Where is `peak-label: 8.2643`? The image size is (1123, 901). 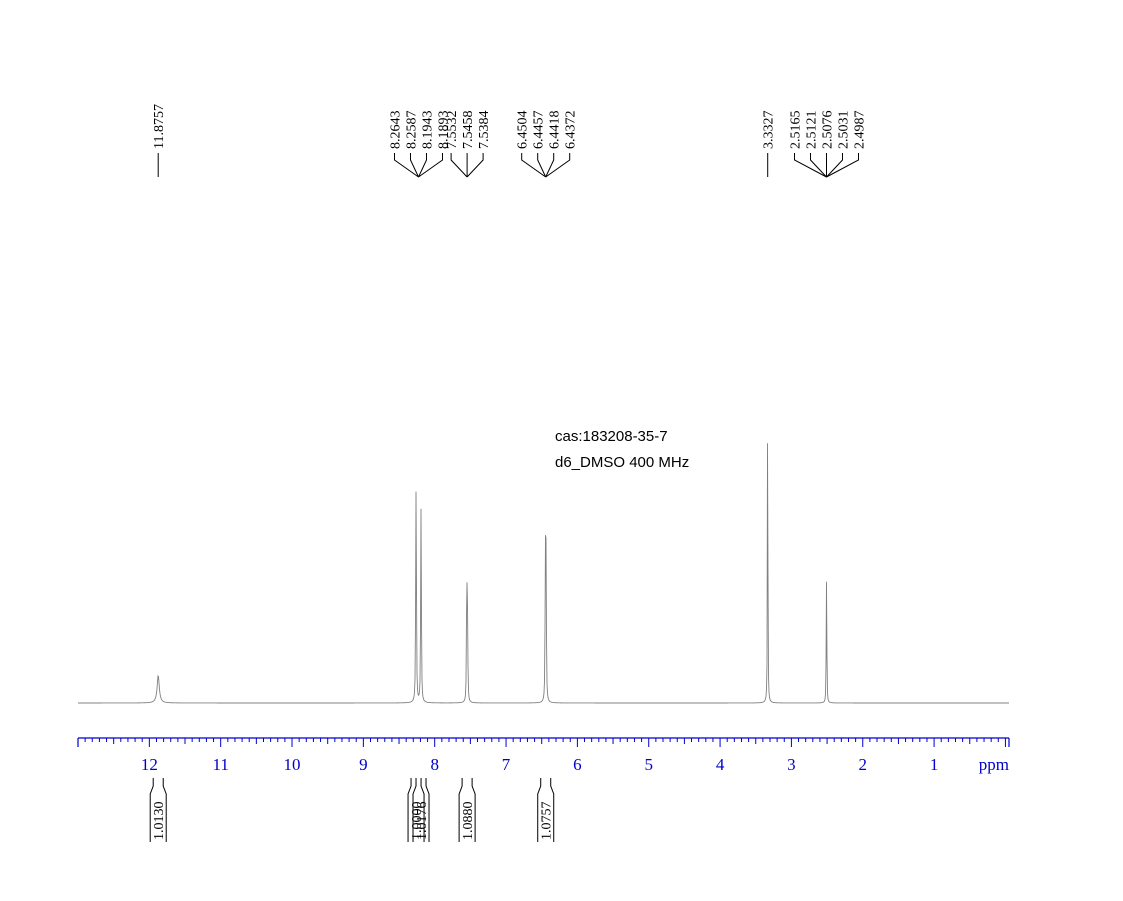 peak-label: 8.2643 is located at coordinates (396, 130).